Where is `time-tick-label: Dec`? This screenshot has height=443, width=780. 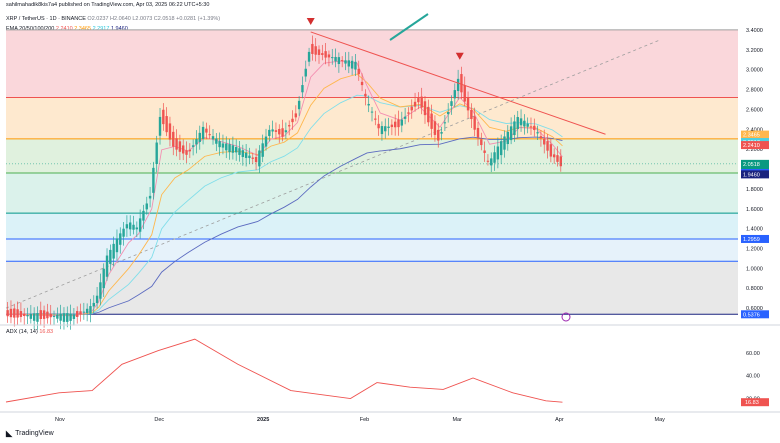 time-tick-label: Dec is located at coordinates (159, 420).